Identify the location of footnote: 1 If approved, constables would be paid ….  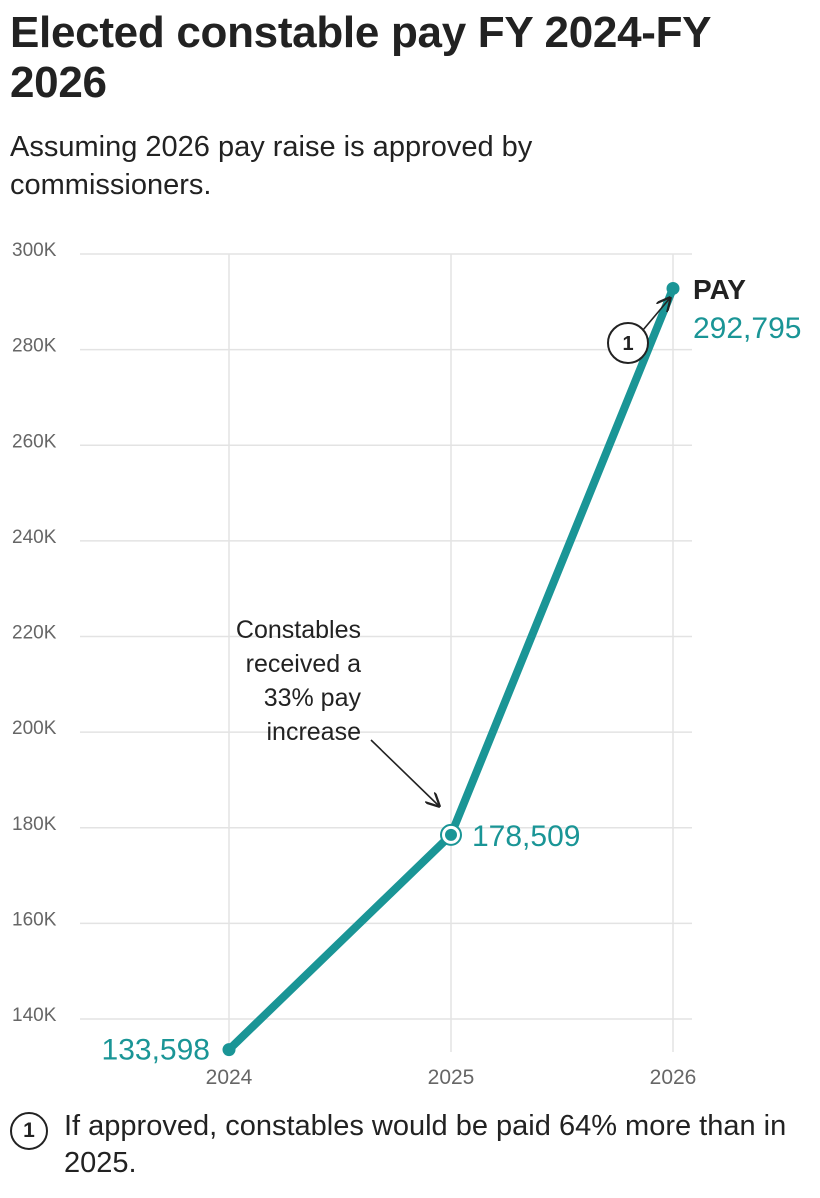
(410, 1145).